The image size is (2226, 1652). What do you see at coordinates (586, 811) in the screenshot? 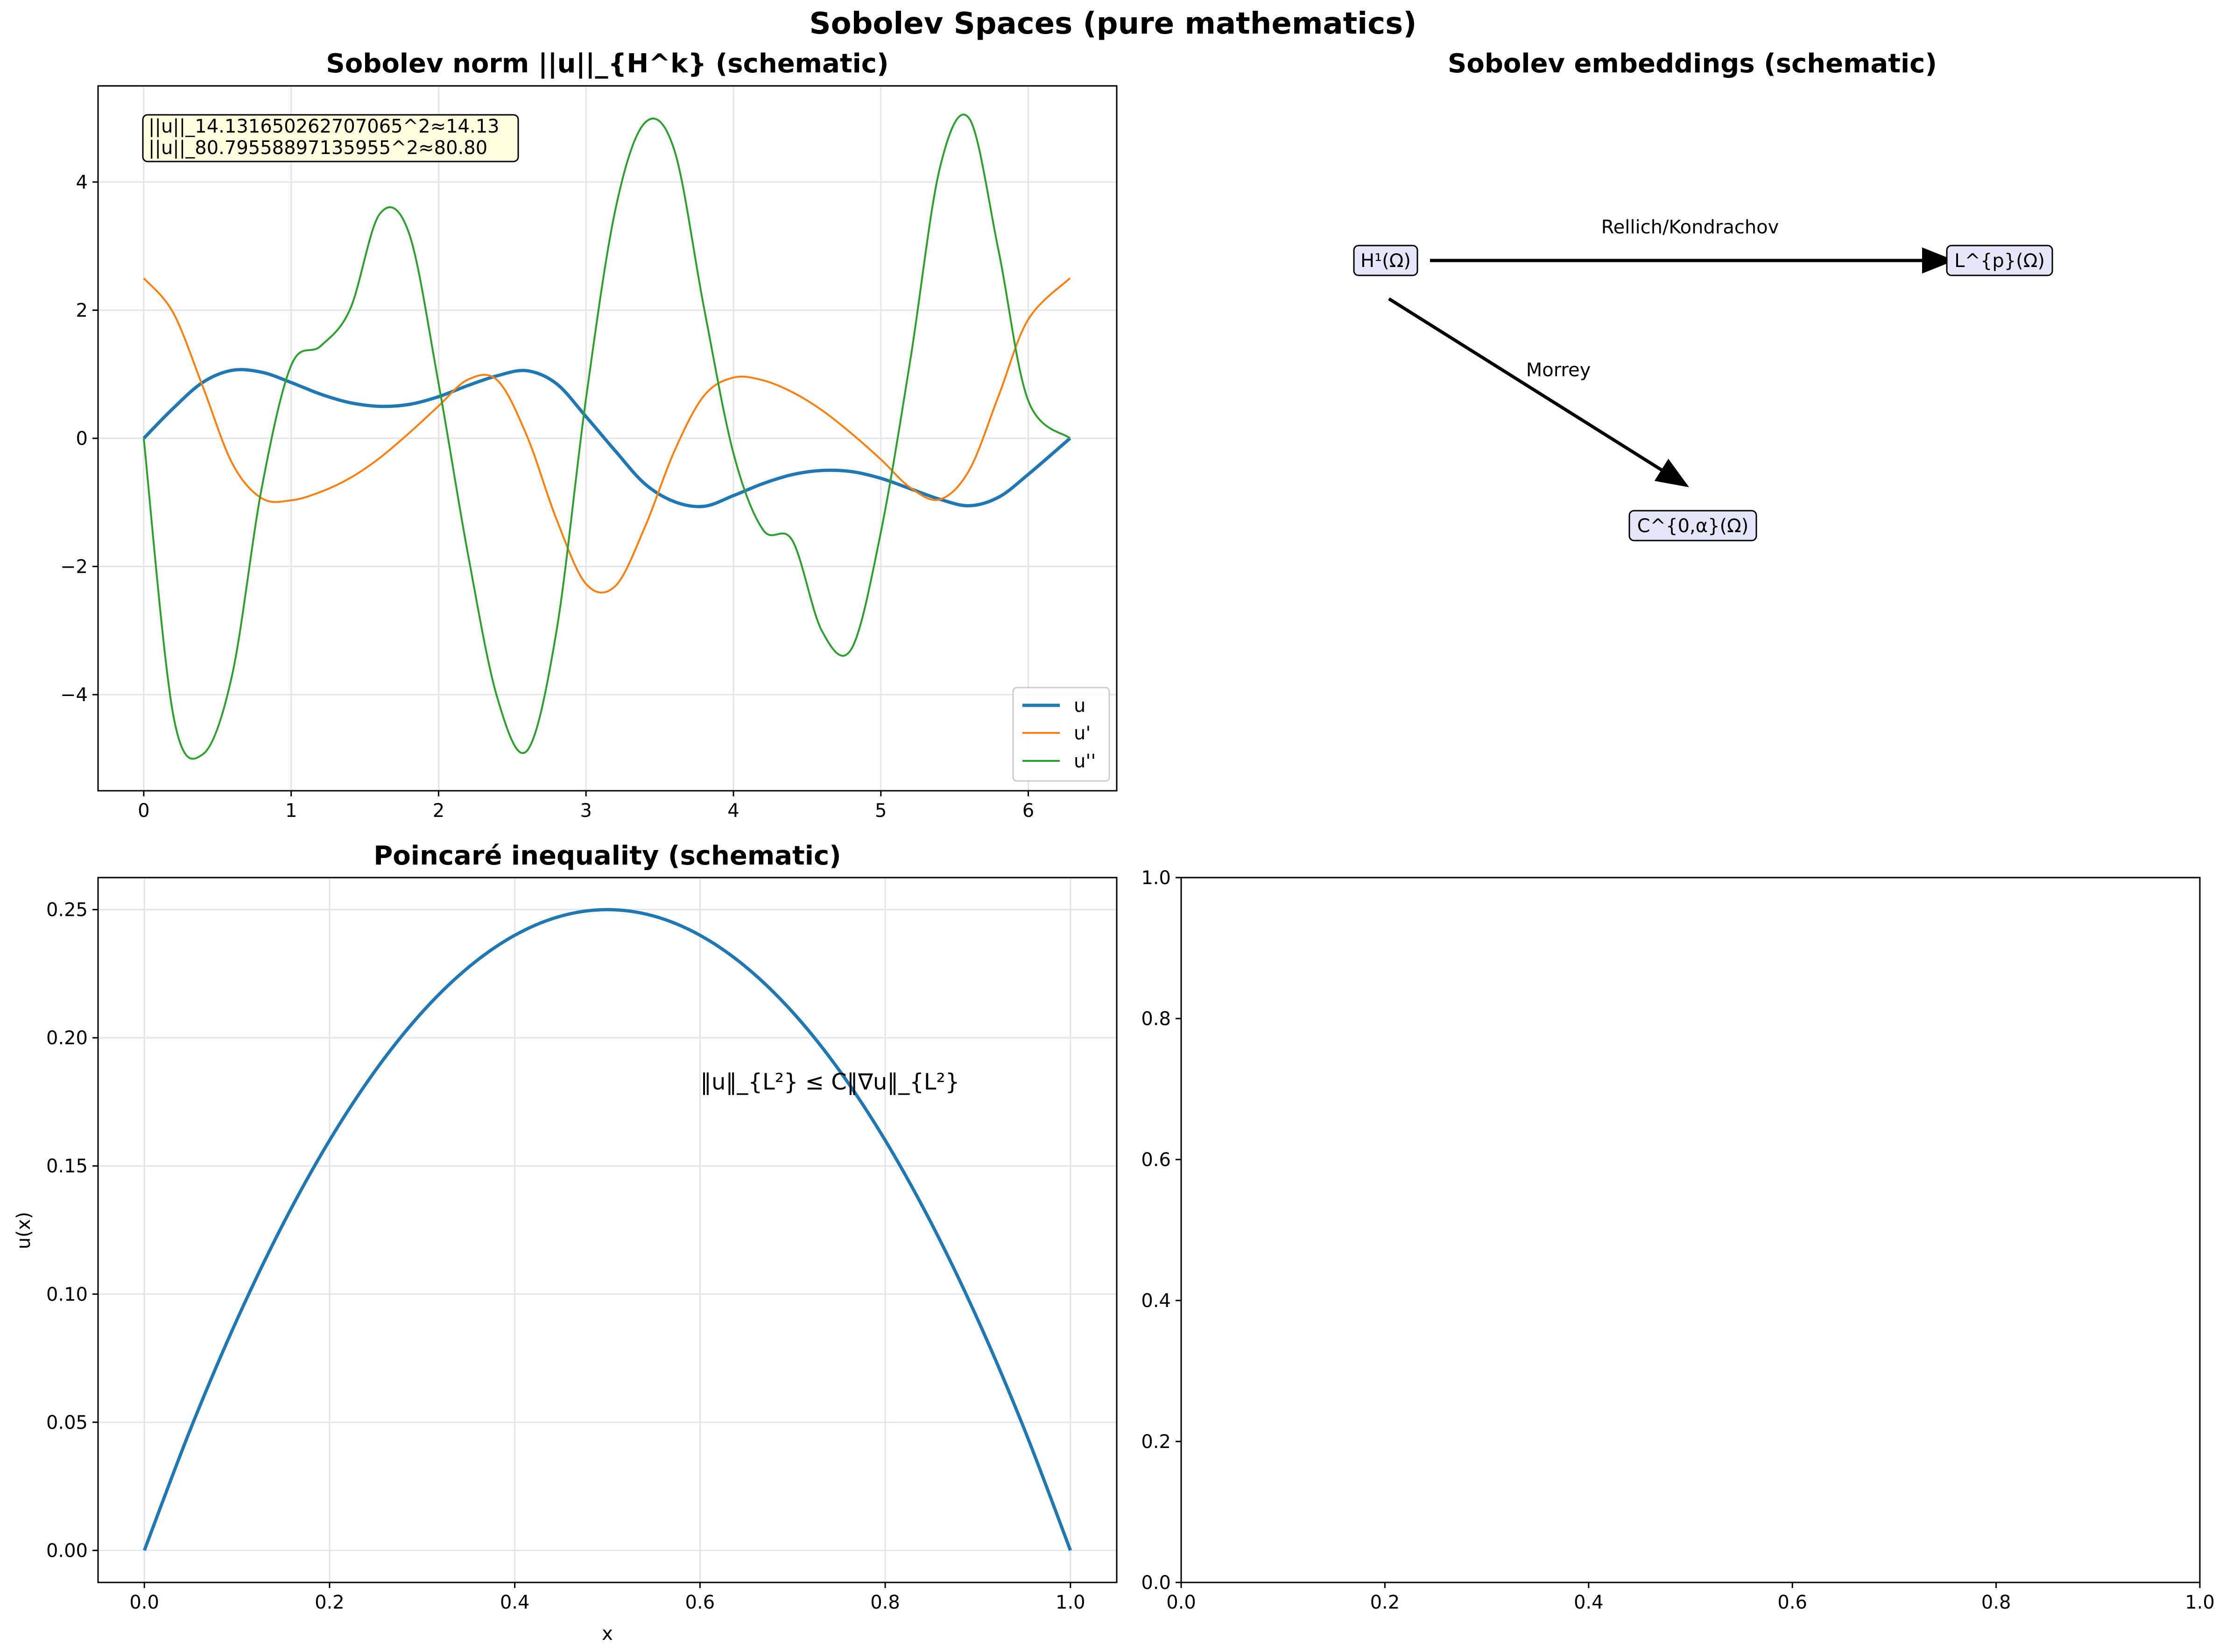
I see `x-tick-label: 3` at bounding box center [586, 811].